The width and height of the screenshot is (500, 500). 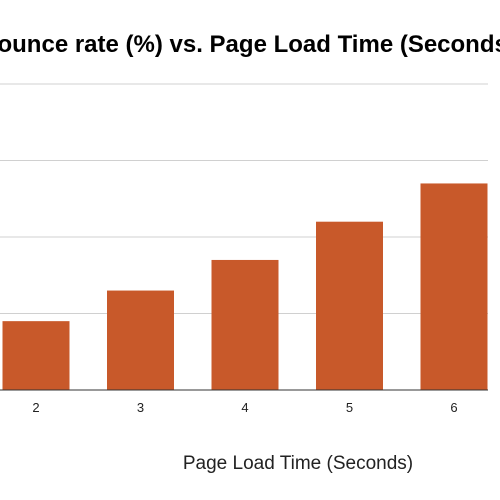 I want to click on x-tick-label: 5, so click(x=349, y=407).